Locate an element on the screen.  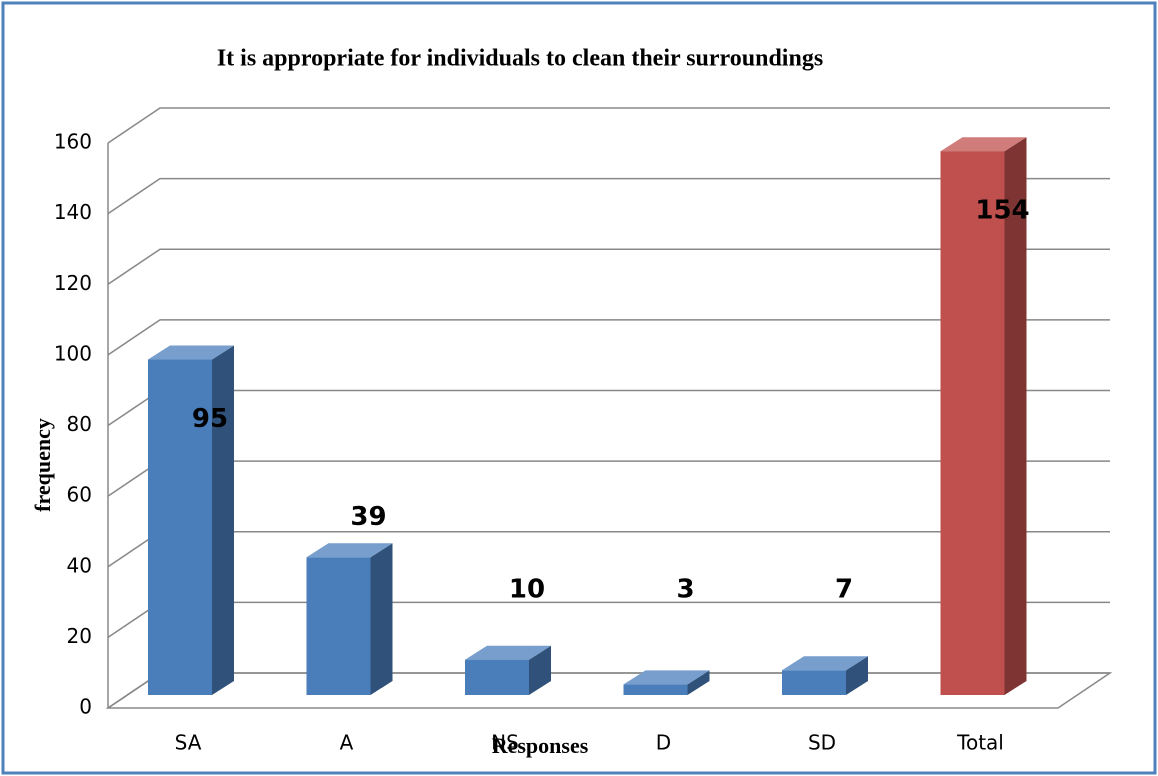
x-axis-title: Responses is located at coordinates (540, 745).